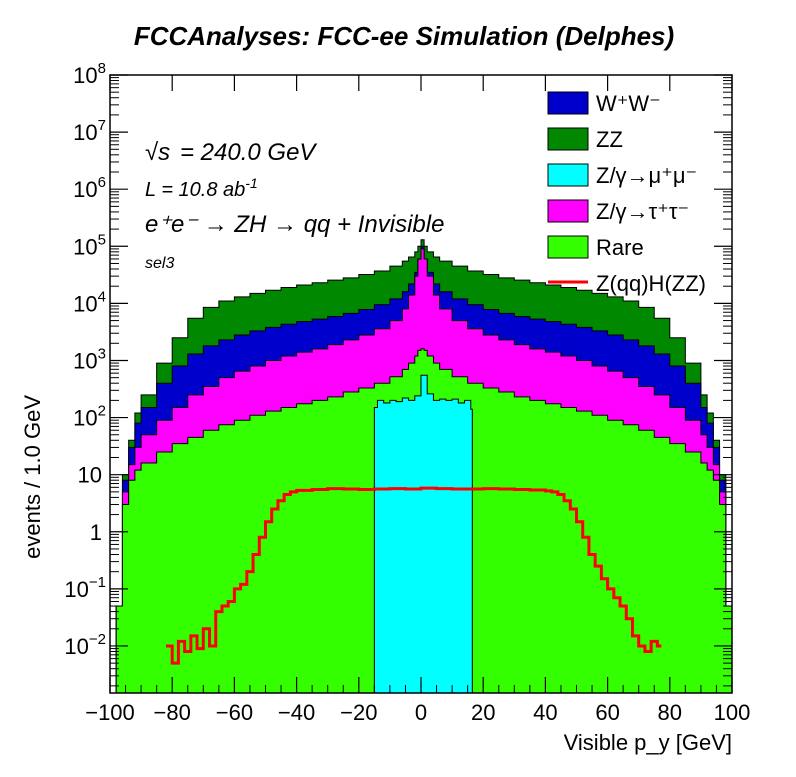 The image size is (796, 777). I want to click on y-tick-exponent: 5, so click(102, 239).